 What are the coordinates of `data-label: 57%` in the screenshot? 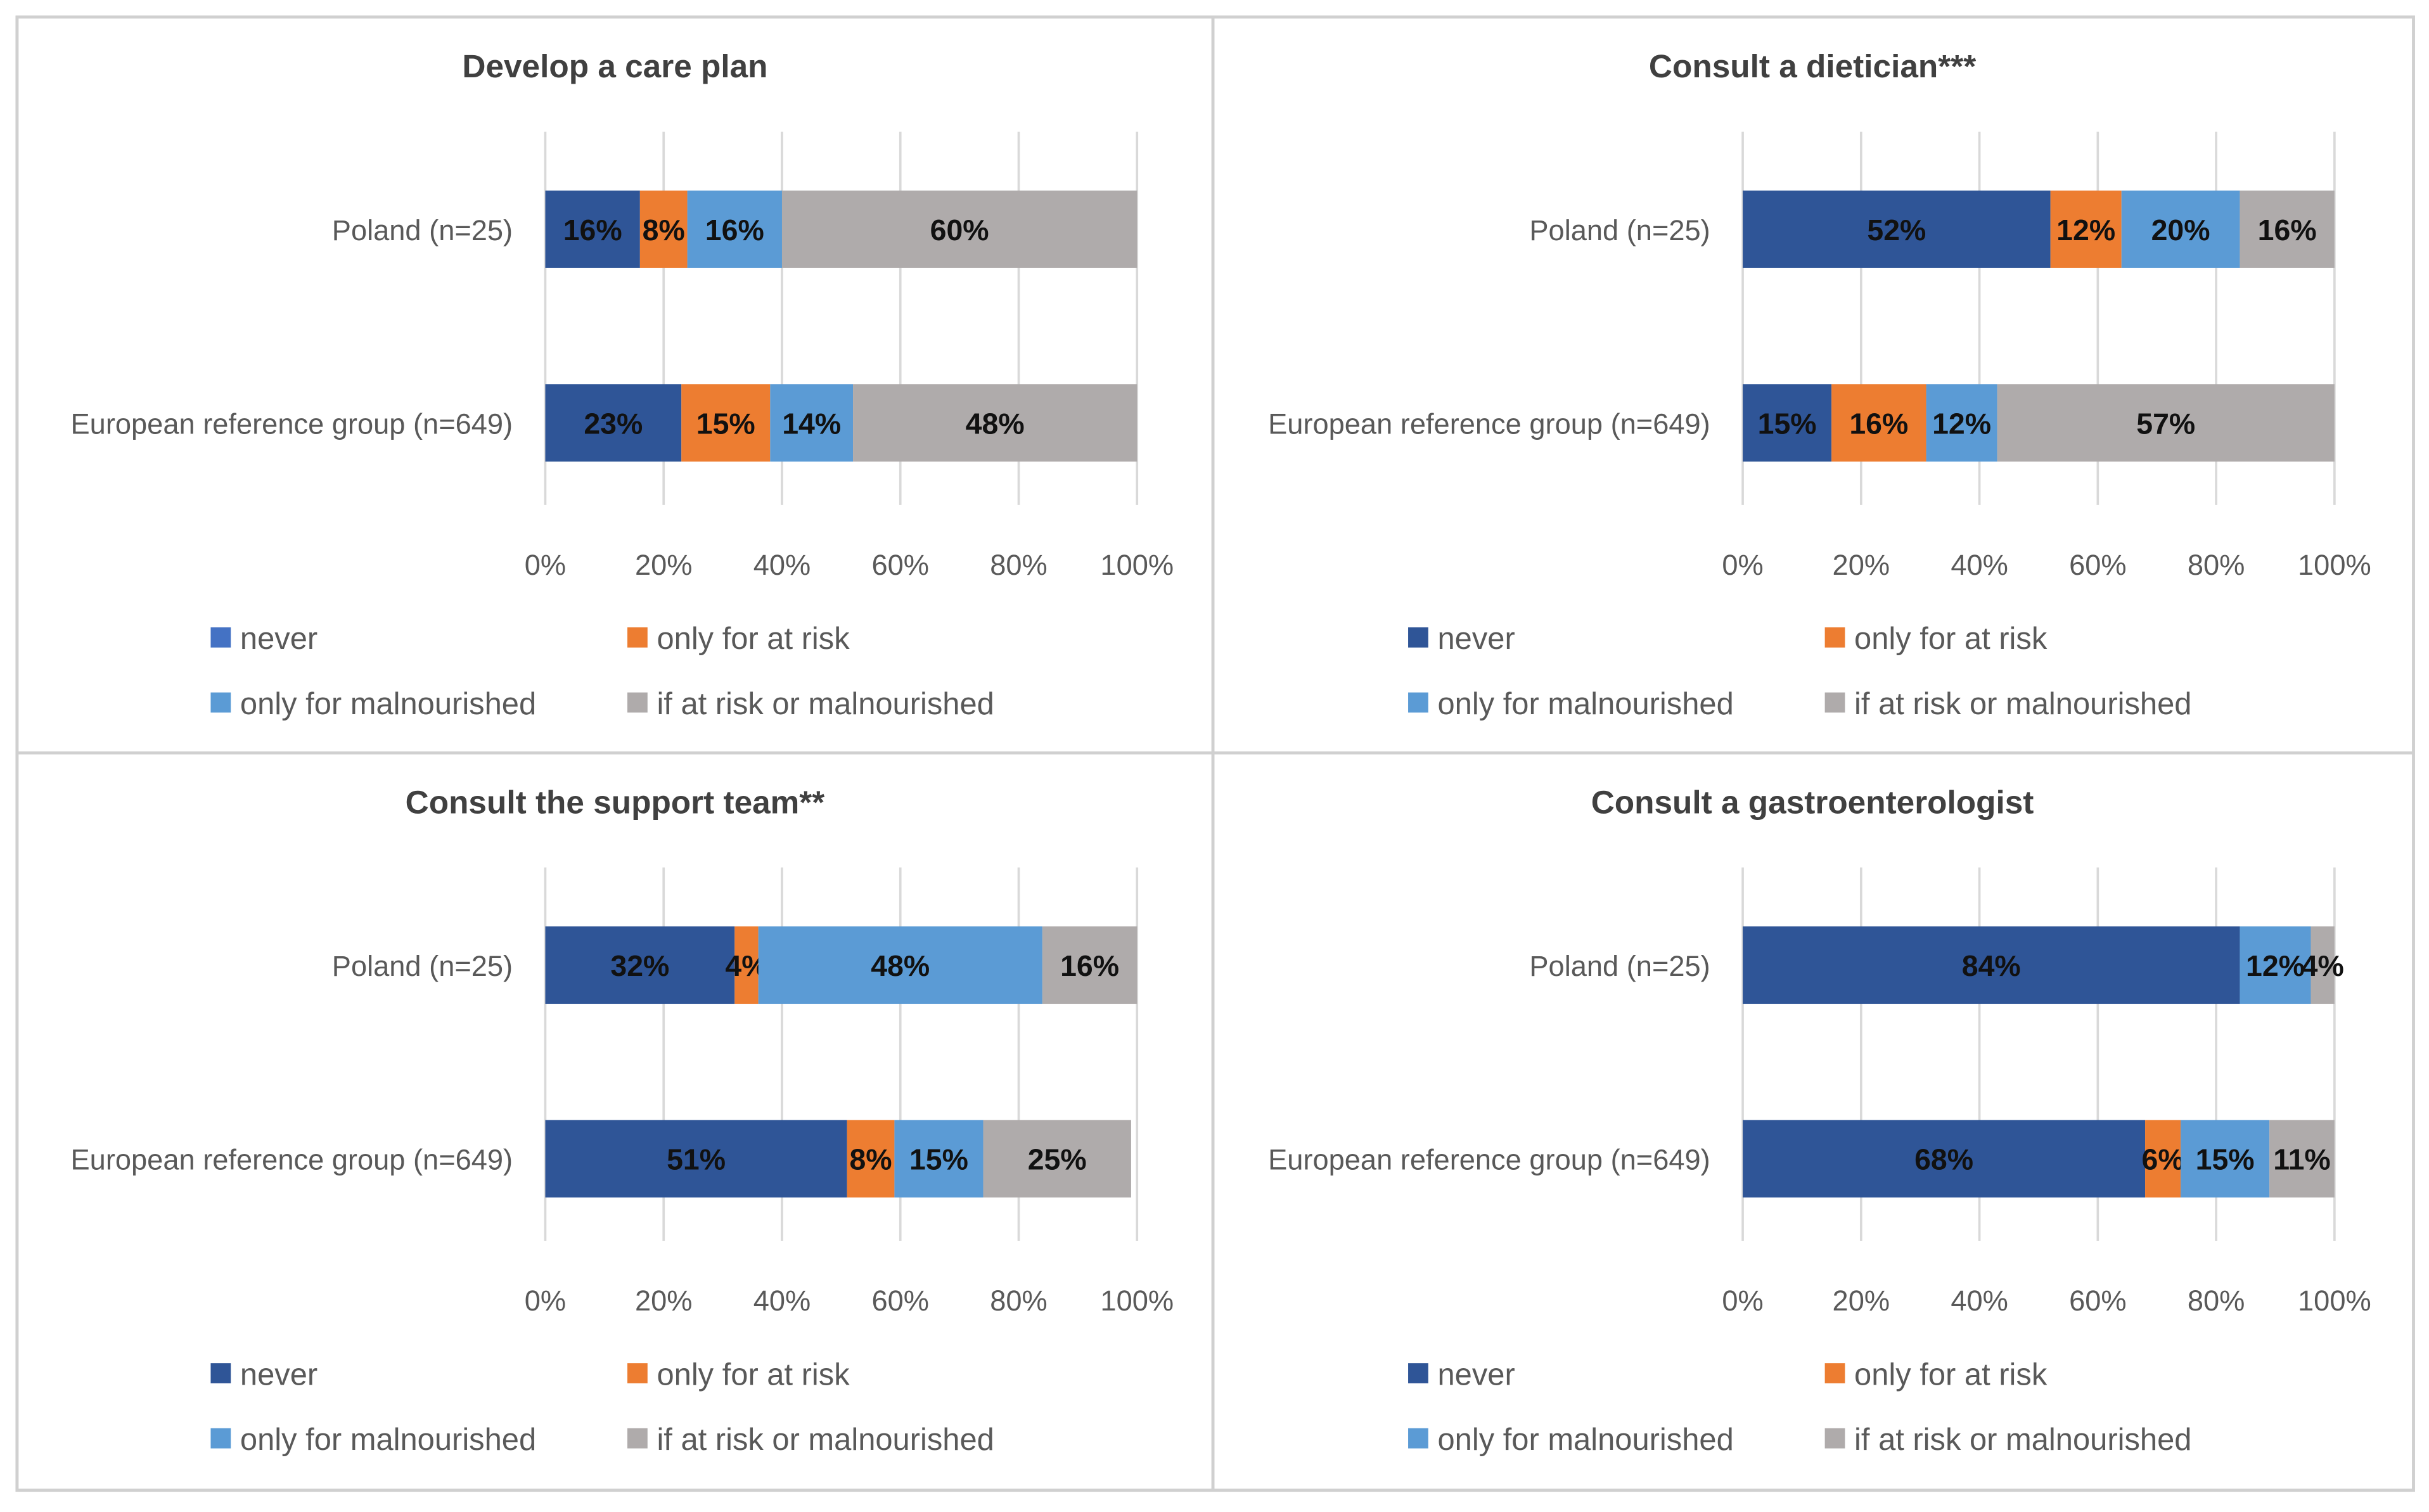 It's located at (2165, 423).